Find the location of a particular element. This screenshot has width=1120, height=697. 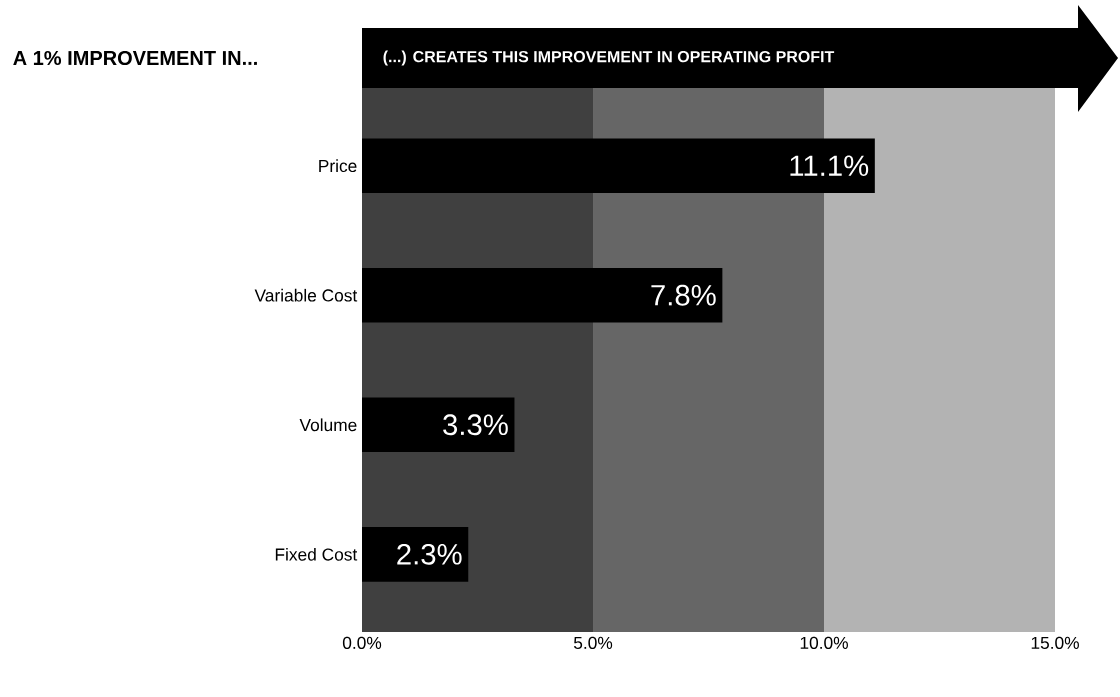

x-axis-title: (...) CREATES THIS IMPROVEMENT IN OPERATING PROFIT is located at coordinates (609, 58).